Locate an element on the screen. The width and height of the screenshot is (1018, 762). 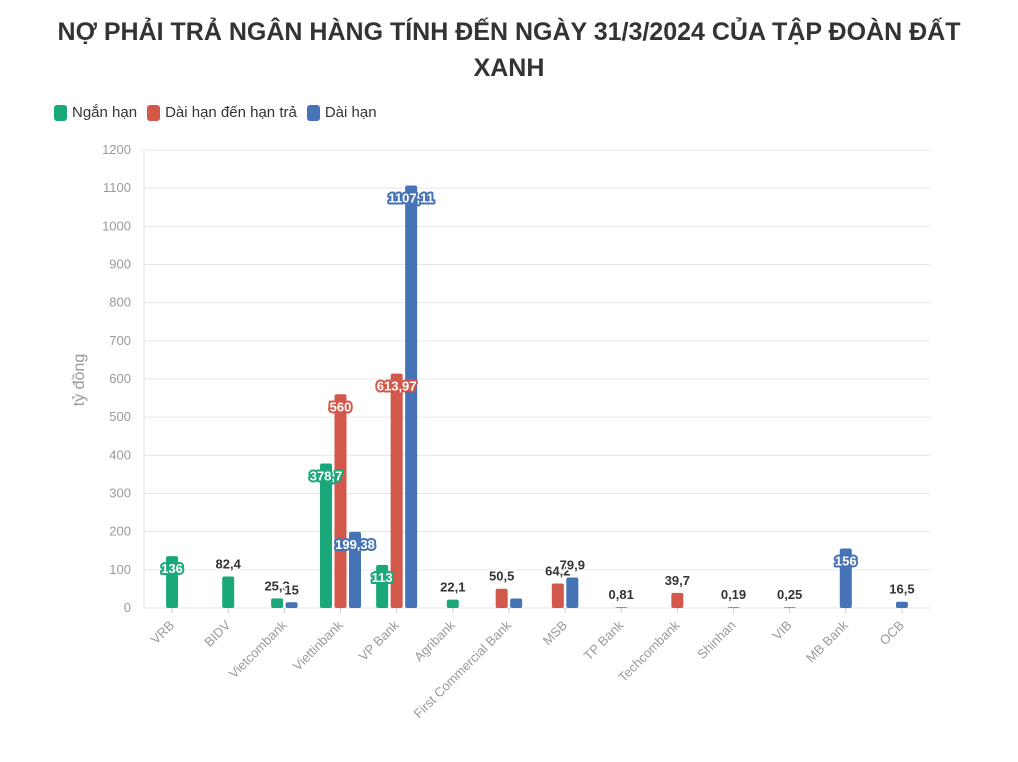
data-label: 0,19 is located at coordinates (733, 594).